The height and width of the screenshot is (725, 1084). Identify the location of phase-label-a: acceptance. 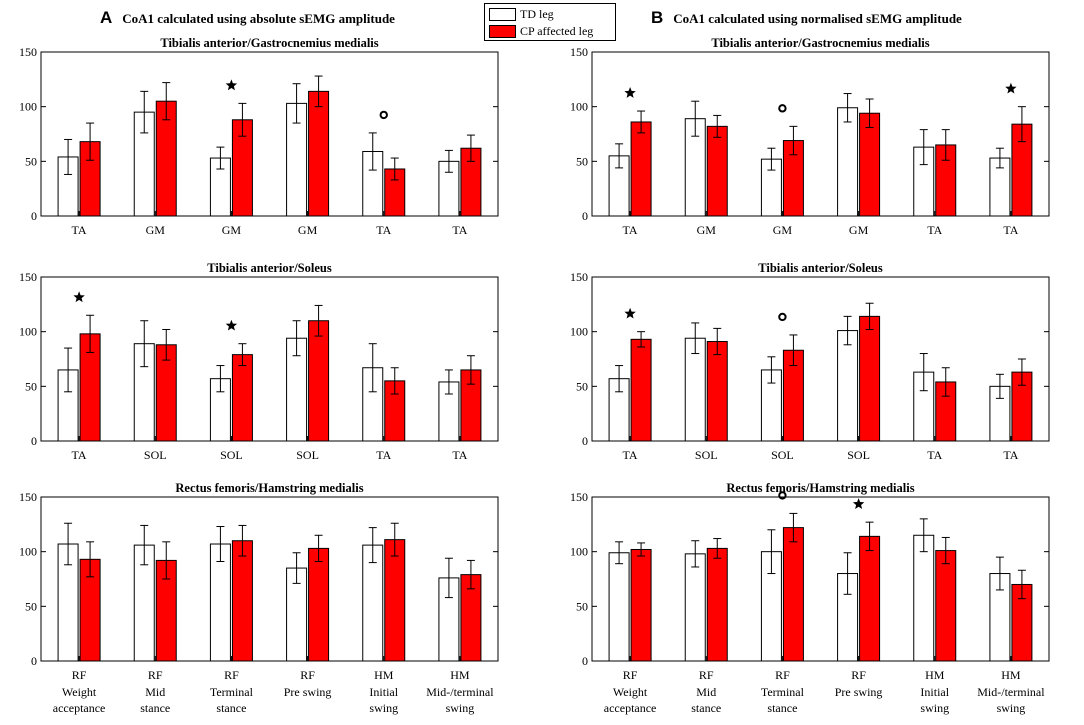
(79, 708).